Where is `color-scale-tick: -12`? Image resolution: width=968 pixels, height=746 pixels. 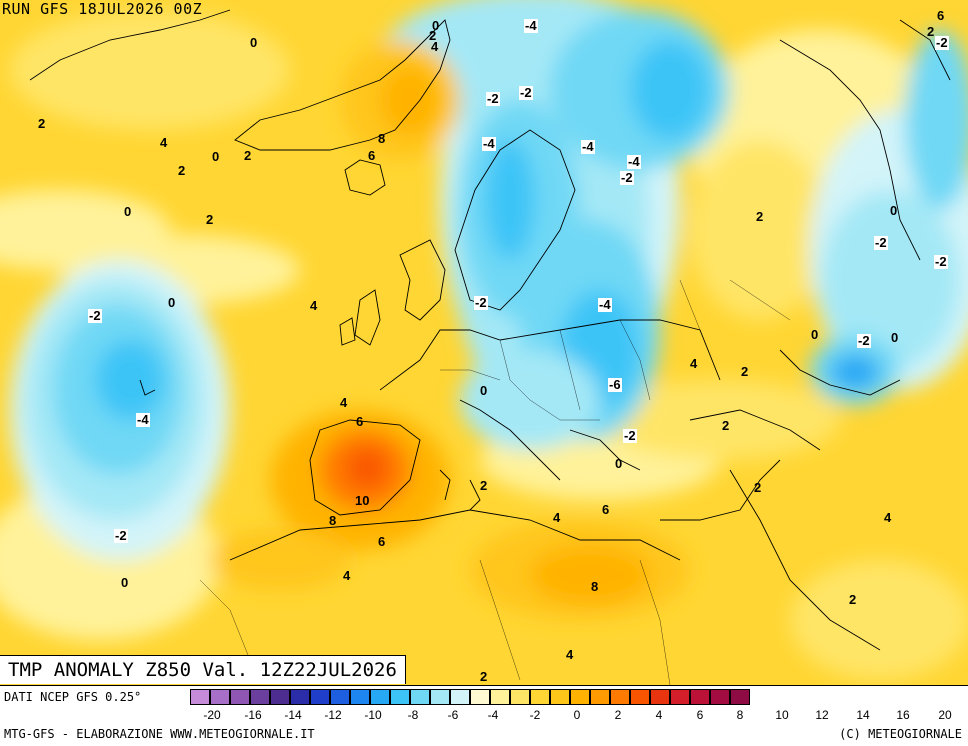
color-scale-tick: -12 is located at coordinates (333, 715).